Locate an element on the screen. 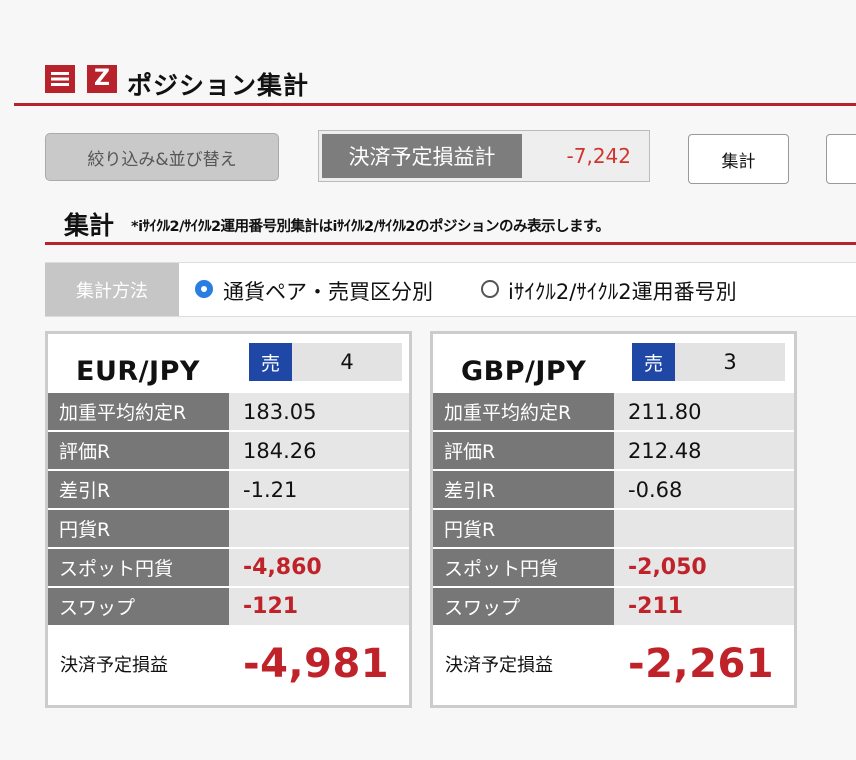 This screenshot has width=856, height=760. quantity: 3 is located at coordinates (730, 362).